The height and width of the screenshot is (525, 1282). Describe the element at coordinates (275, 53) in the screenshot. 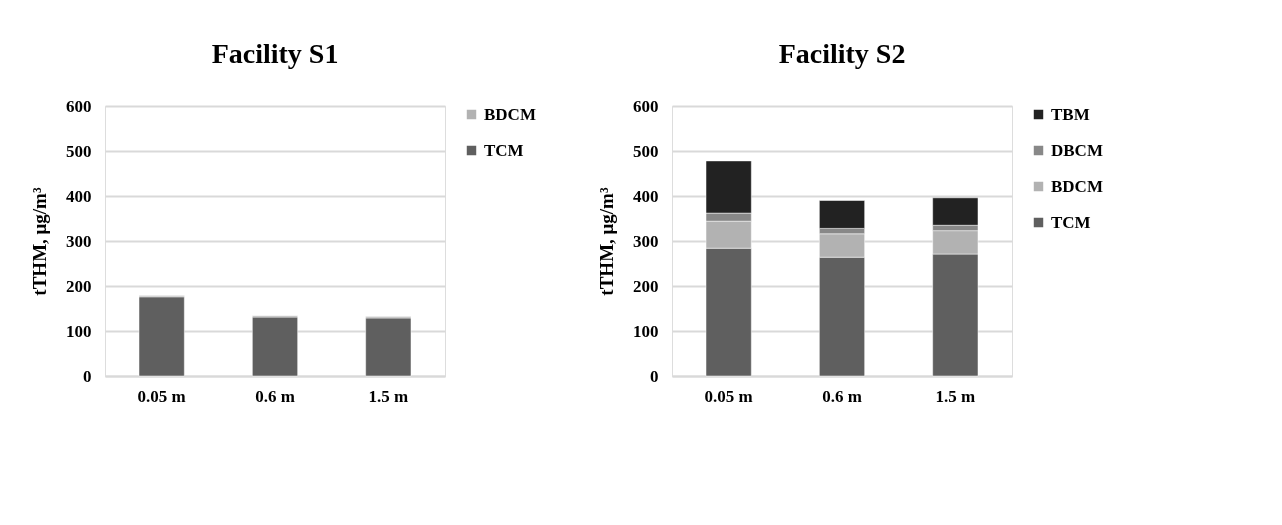

I see `chart-title: Facility S1` at that location.